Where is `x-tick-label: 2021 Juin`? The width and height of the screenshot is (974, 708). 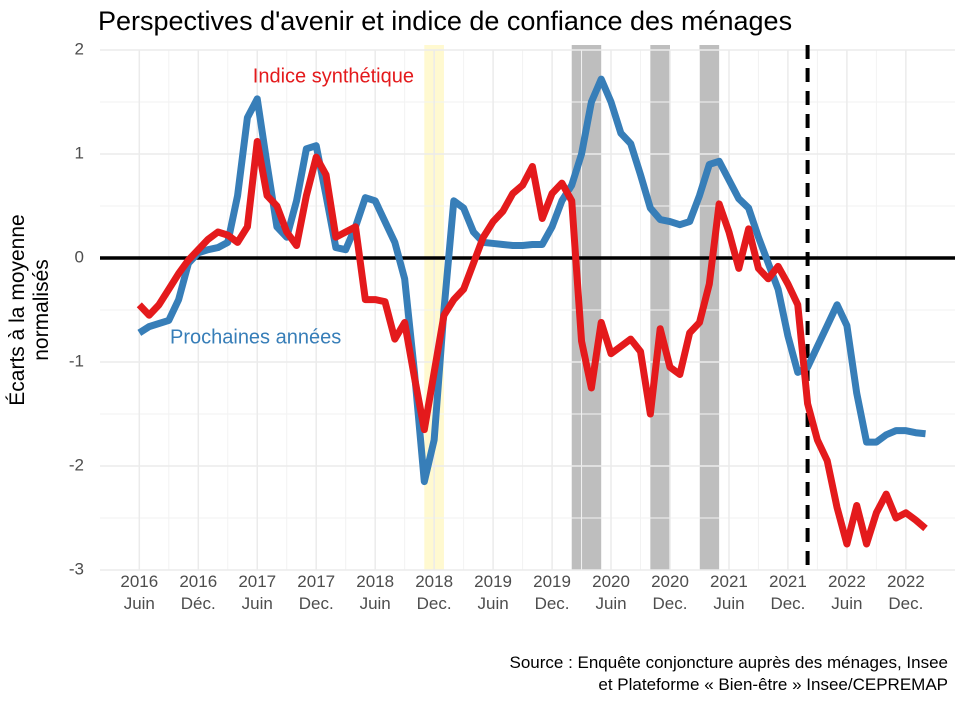
x-tick-label: 2021 Juin is located at coordinates (729, 592).